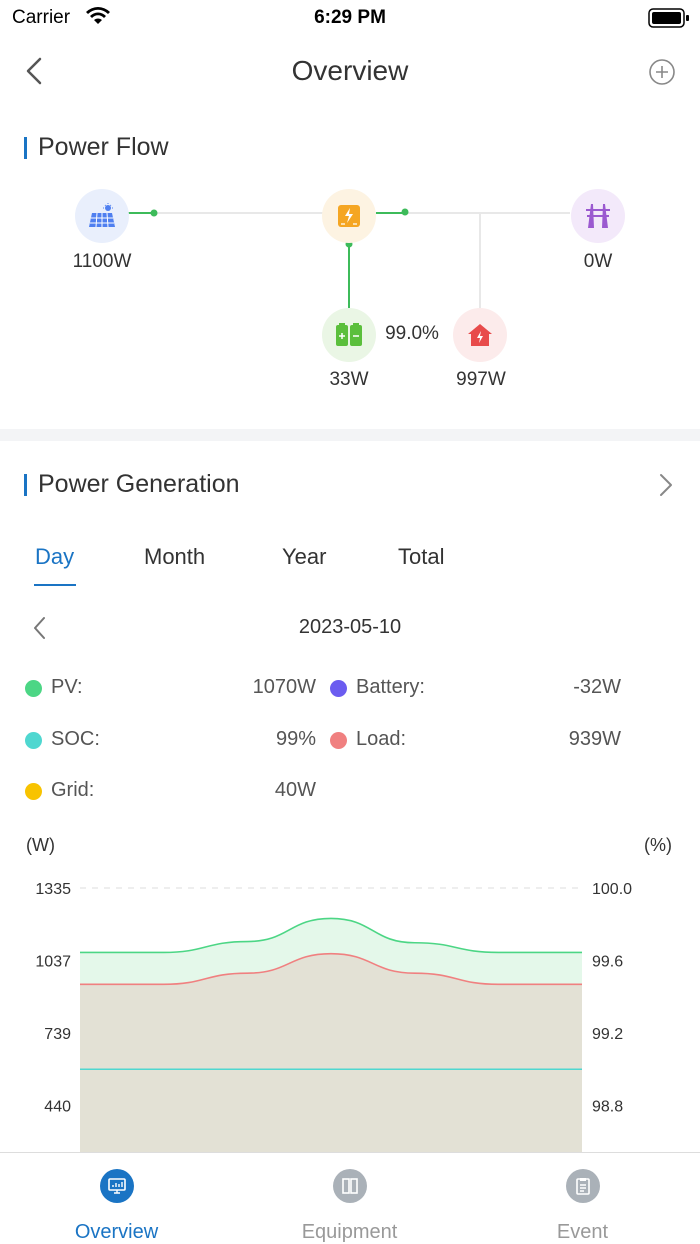 This screenshot has height=1244, width=700. What do you see at coordinates (75, 739) in the screenshot?
I see `legend-label: SOC:` at bounding box center [75, 739].